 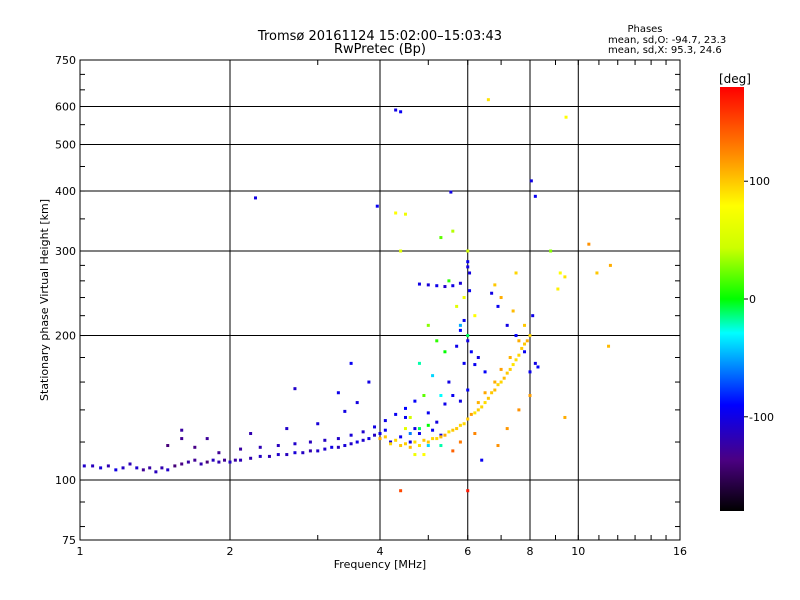 I want to click on colorbar-tick-label: 100, so click(x=759, y=181).